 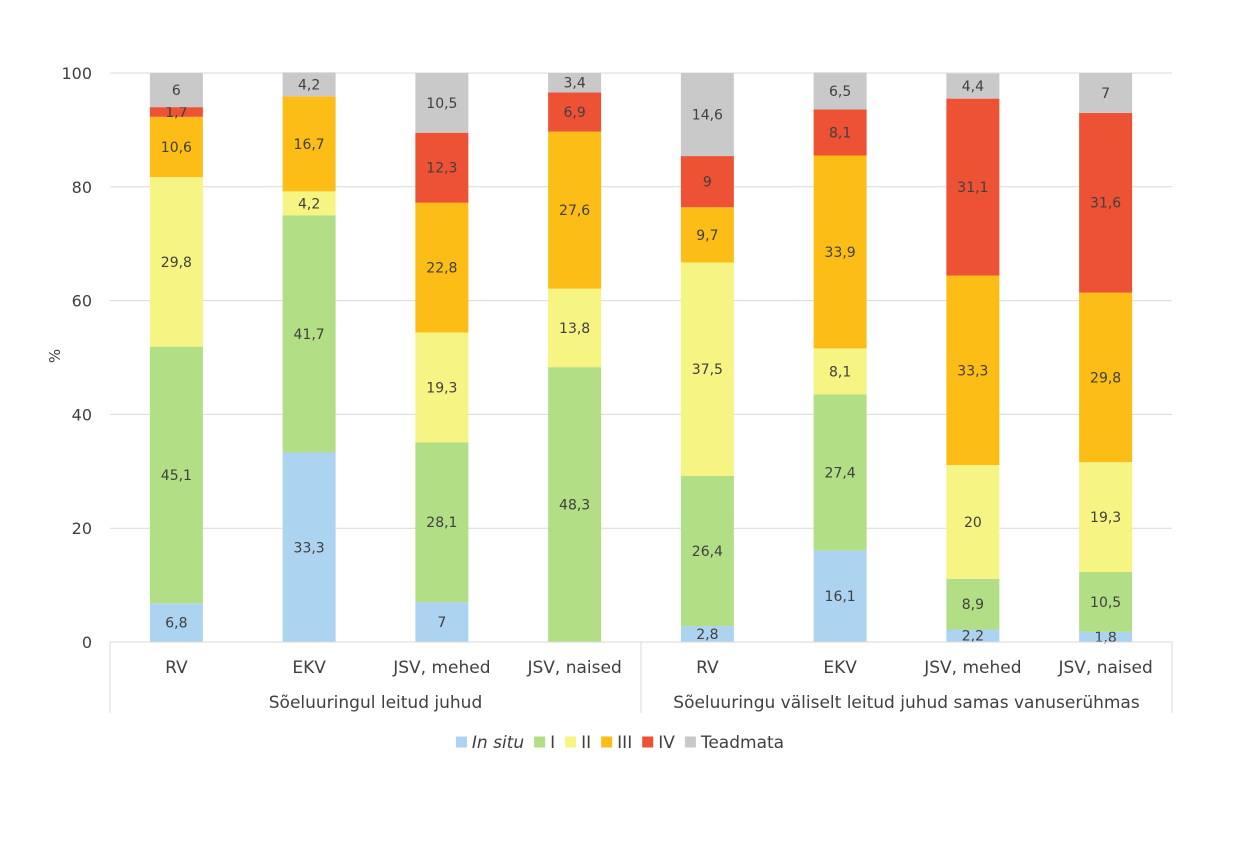 I want to click on data-label: 9, so click(x=707, y=183).